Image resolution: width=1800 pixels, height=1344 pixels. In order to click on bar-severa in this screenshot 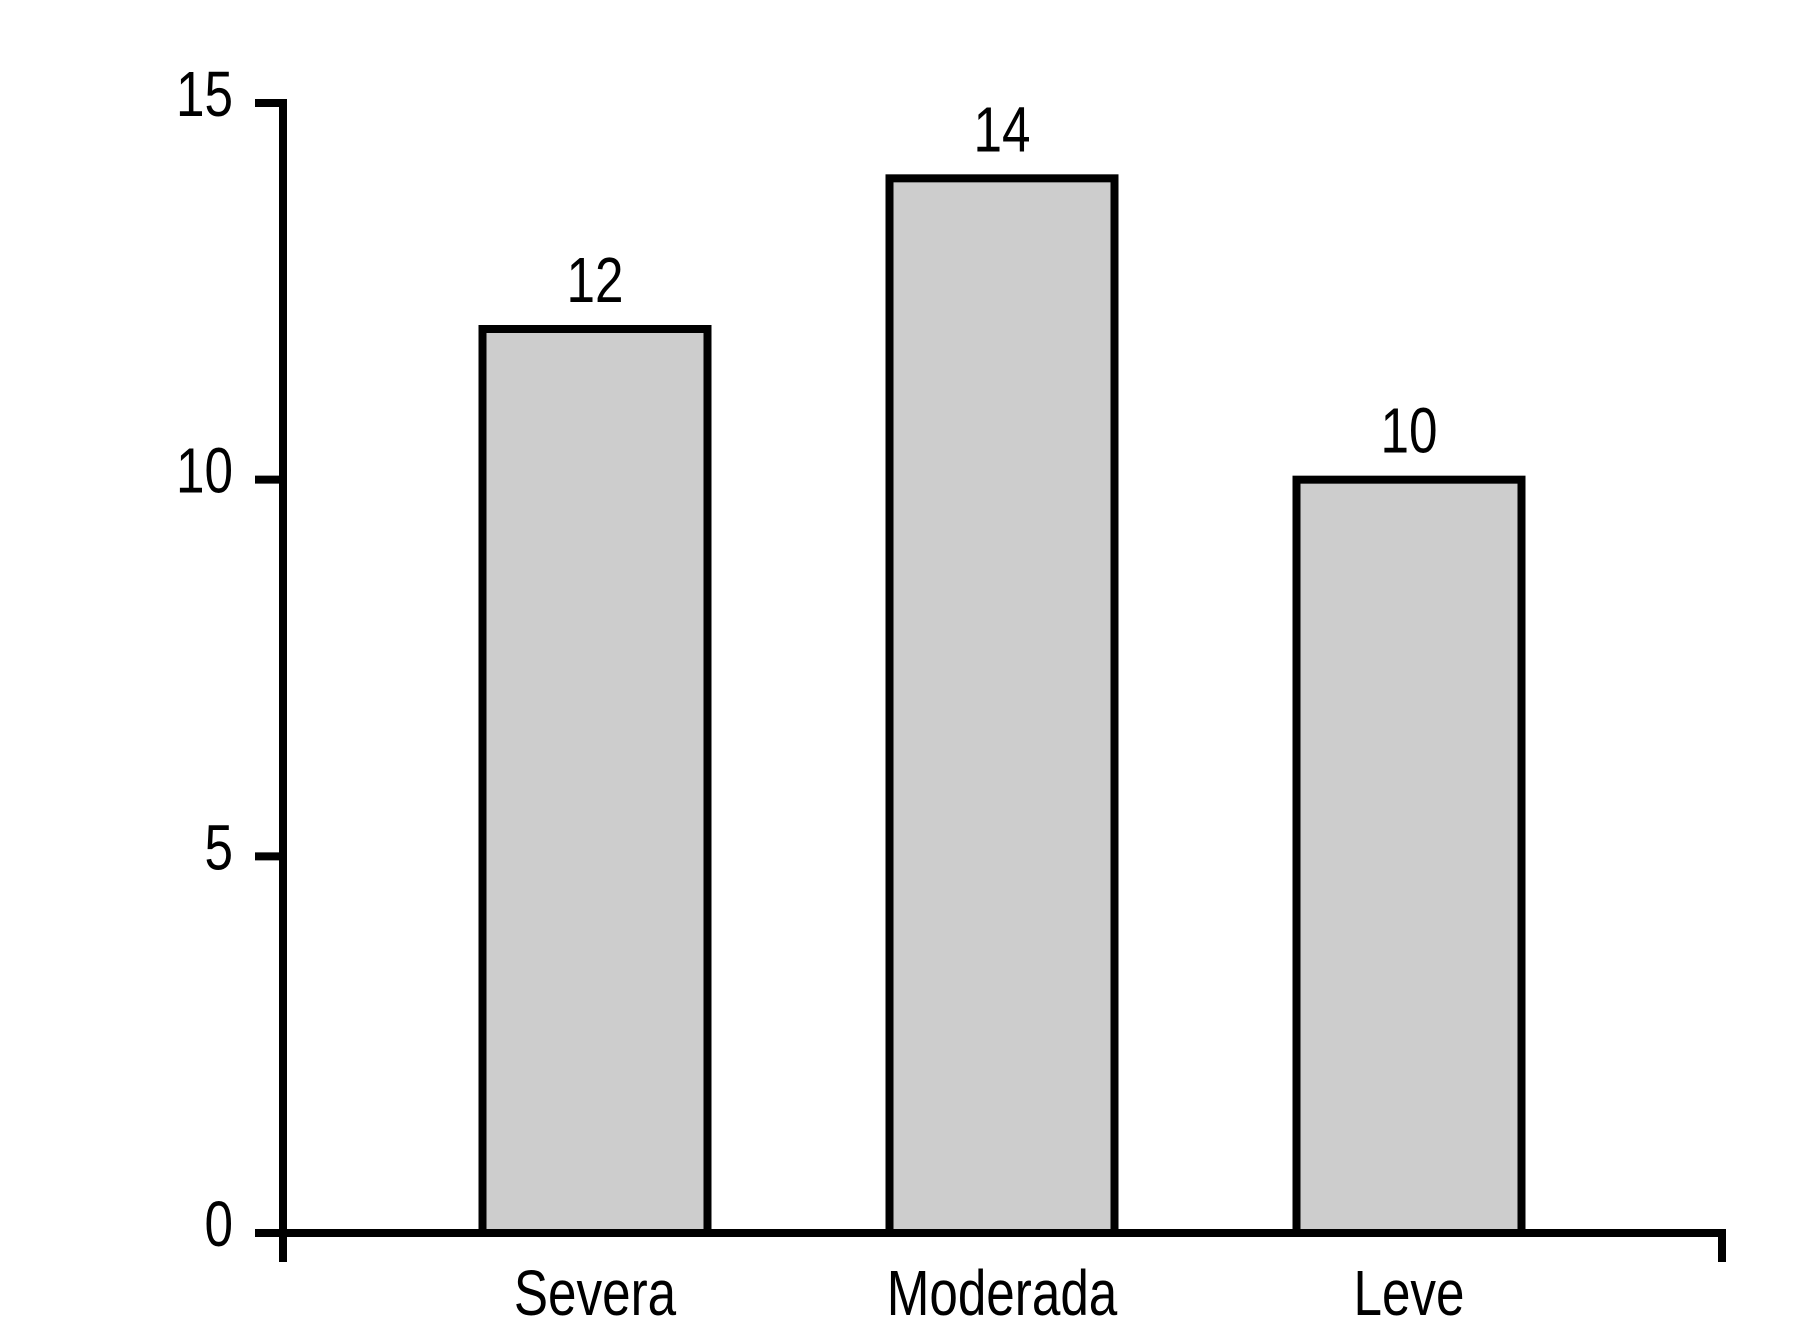, I will do `click(595, 781)`.